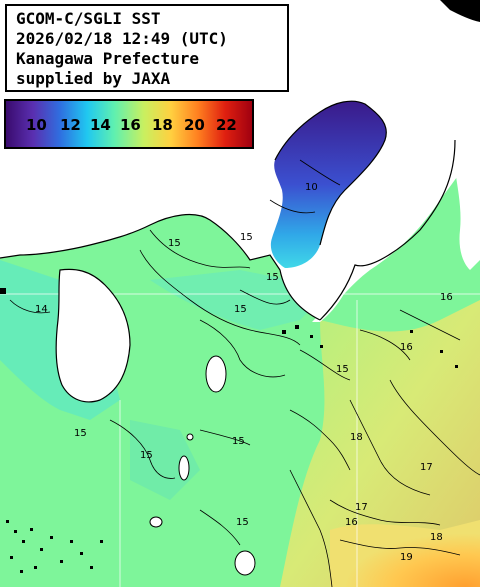 The width and height of the screenshot is (480, 587). I want to click on island-small, so click(156, 522).